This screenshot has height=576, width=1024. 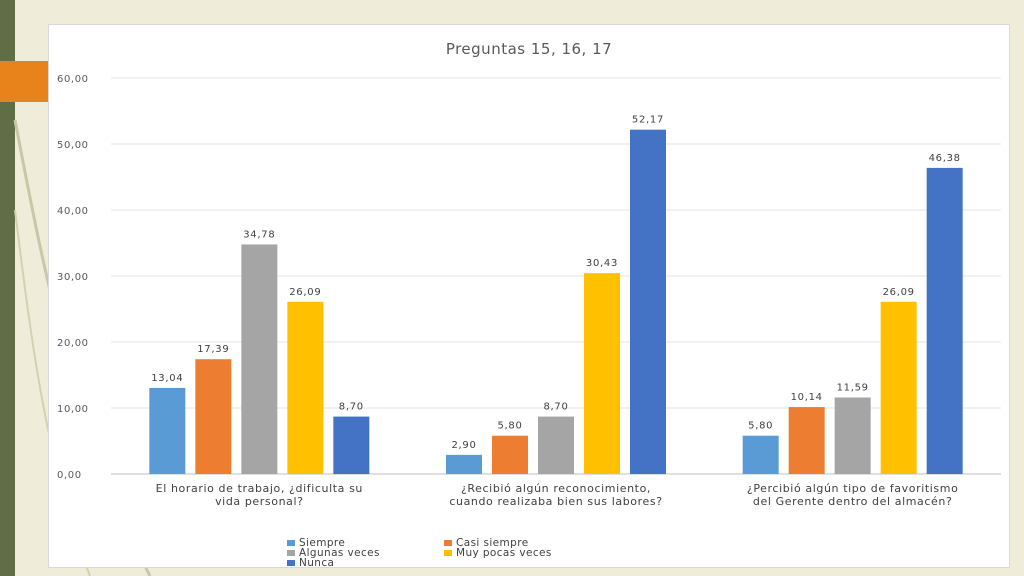 What do you see at coordinates (322, 543) in the screenshot?
I see `legend-label: Siempre` at bounding box center [322, 543].